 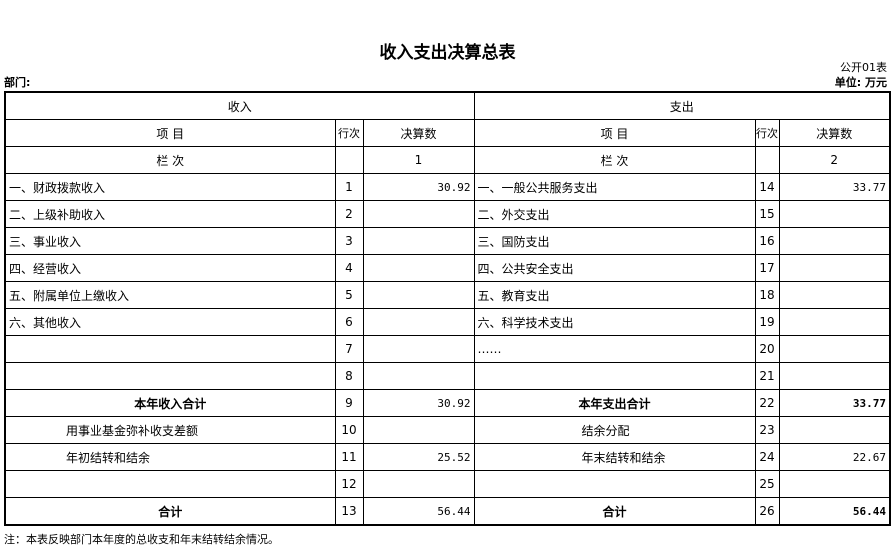 I want to click on expense-line-header: 行次, so click(x=767, y=133).